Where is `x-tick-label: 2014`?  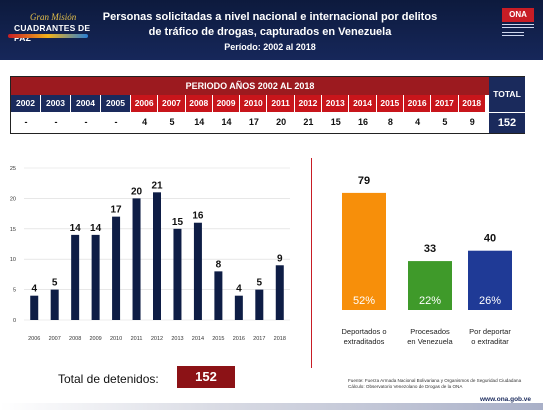
x-tick-label: 2014 is located at coordinates (198, 339).